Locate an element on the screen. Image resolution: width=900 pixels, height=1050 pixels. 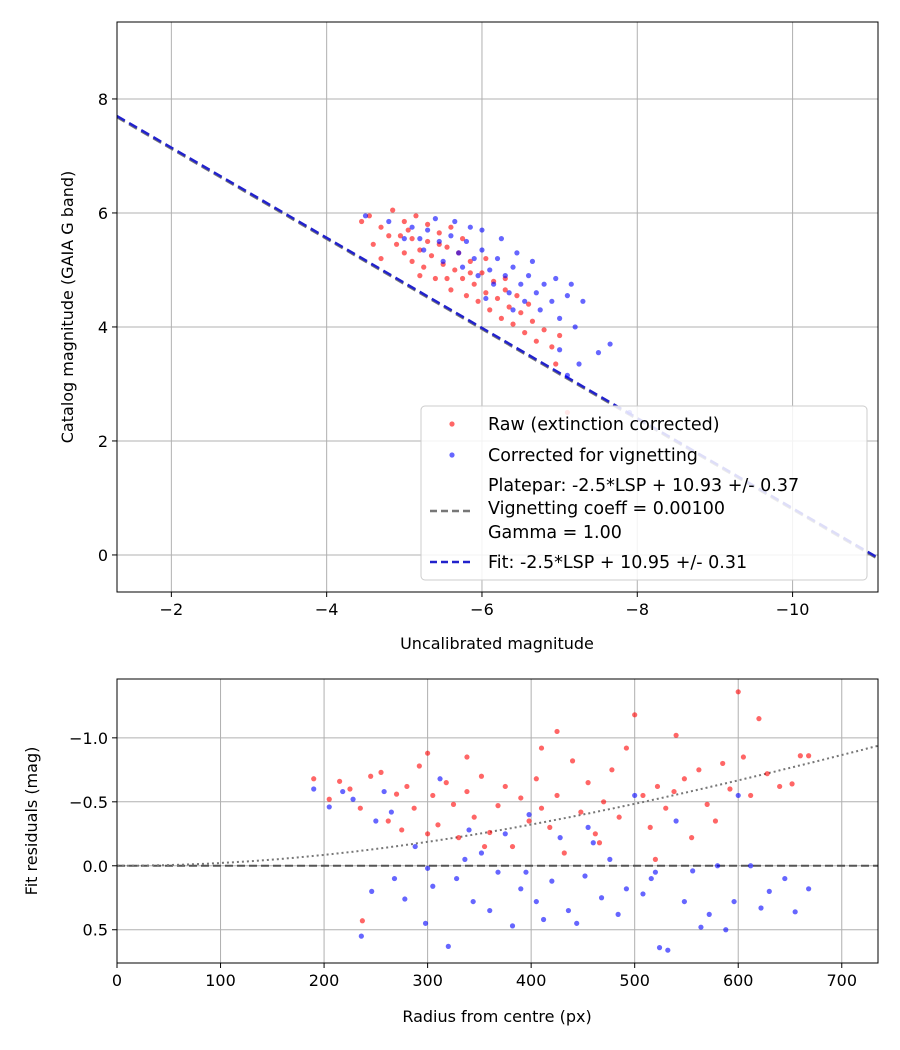
y-tick-label: 2 is located at coordinates (103, 441).